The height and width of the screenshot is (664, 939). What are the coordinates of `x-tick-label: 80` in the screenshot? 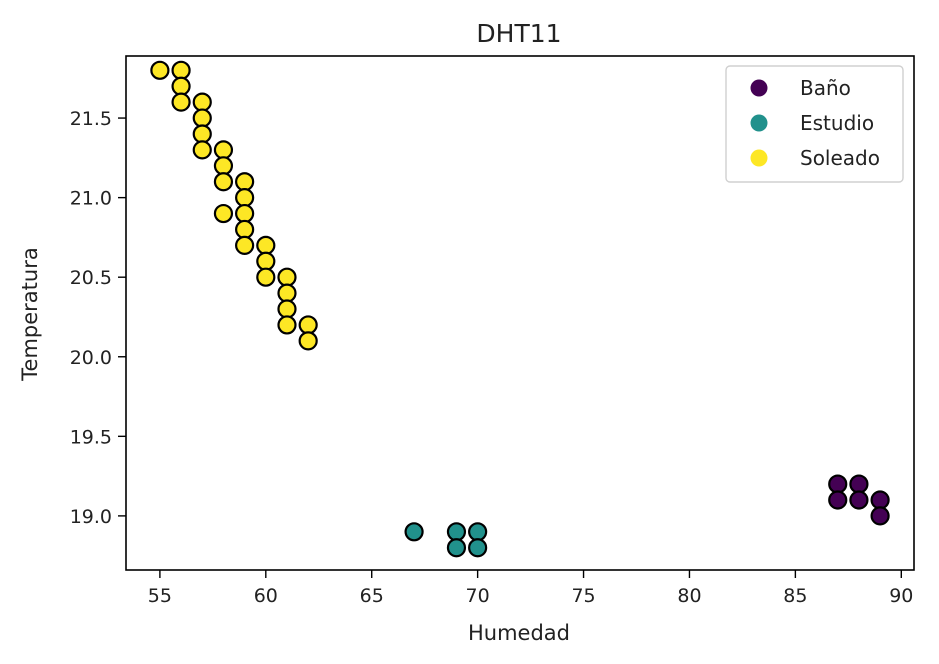 It's located at (689, 596).